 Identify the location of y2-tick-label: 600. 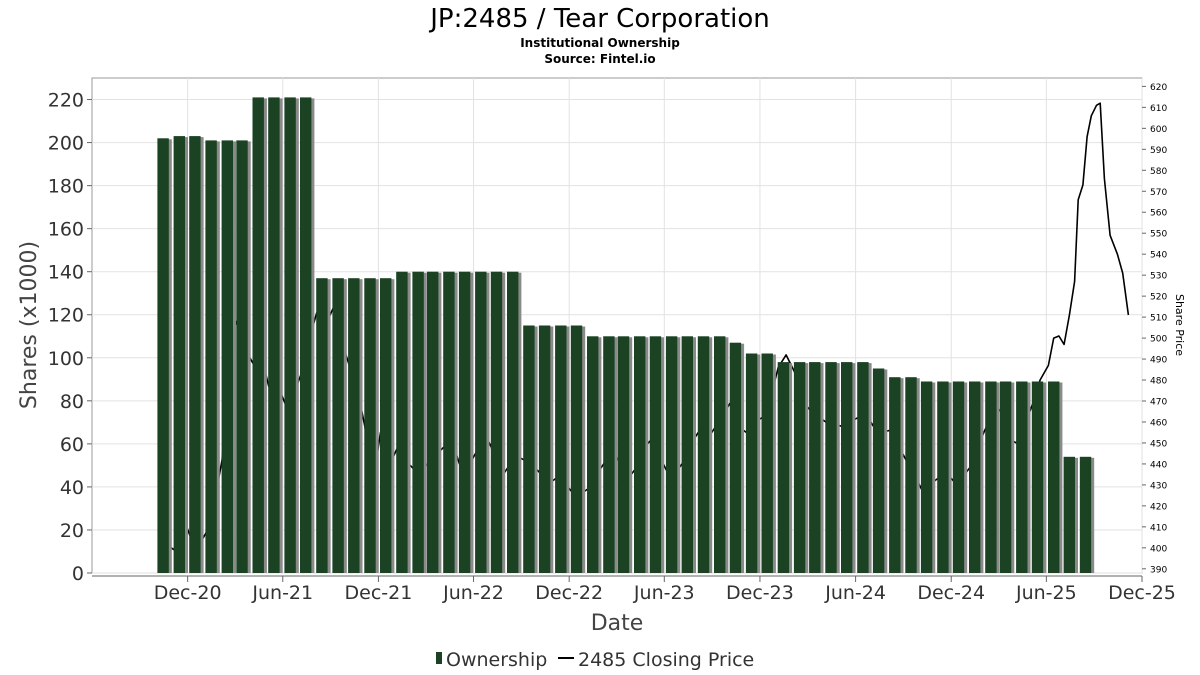
(1158, 130).